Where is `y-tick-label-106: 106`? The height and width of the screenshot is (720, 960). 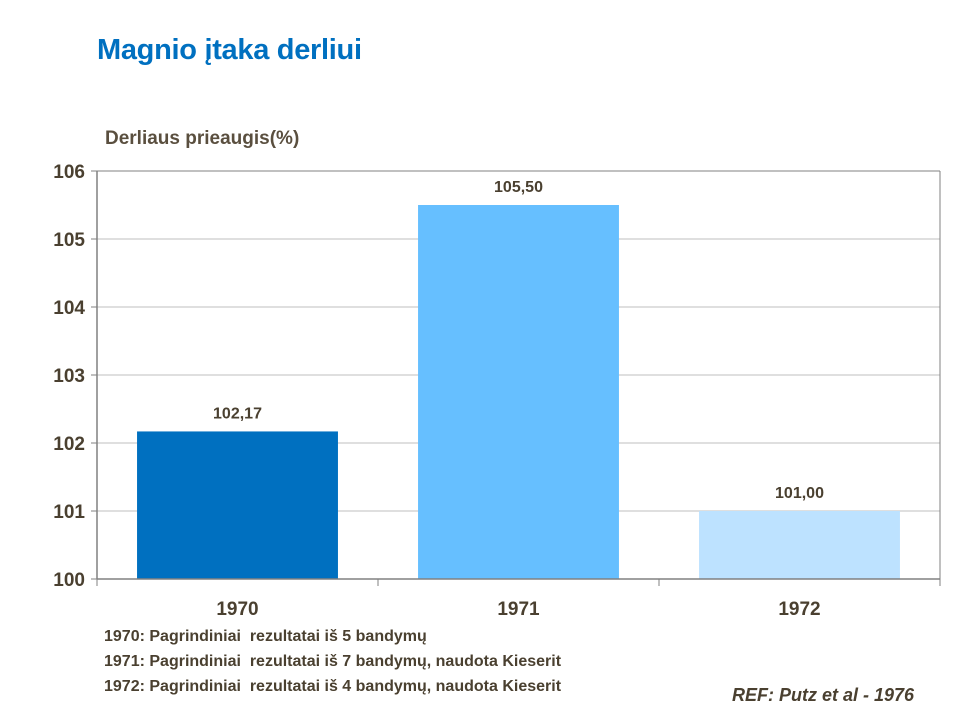 y-tick-label-106: 106 is located at coordinates (69, 172).